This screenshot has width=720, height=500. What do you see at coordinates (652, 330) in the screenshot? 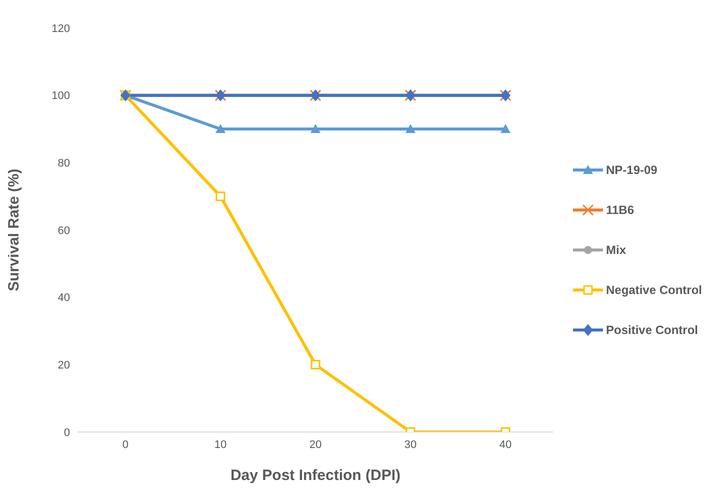
I see `legend-label: Positive Control` at bounding box center [652, 330].